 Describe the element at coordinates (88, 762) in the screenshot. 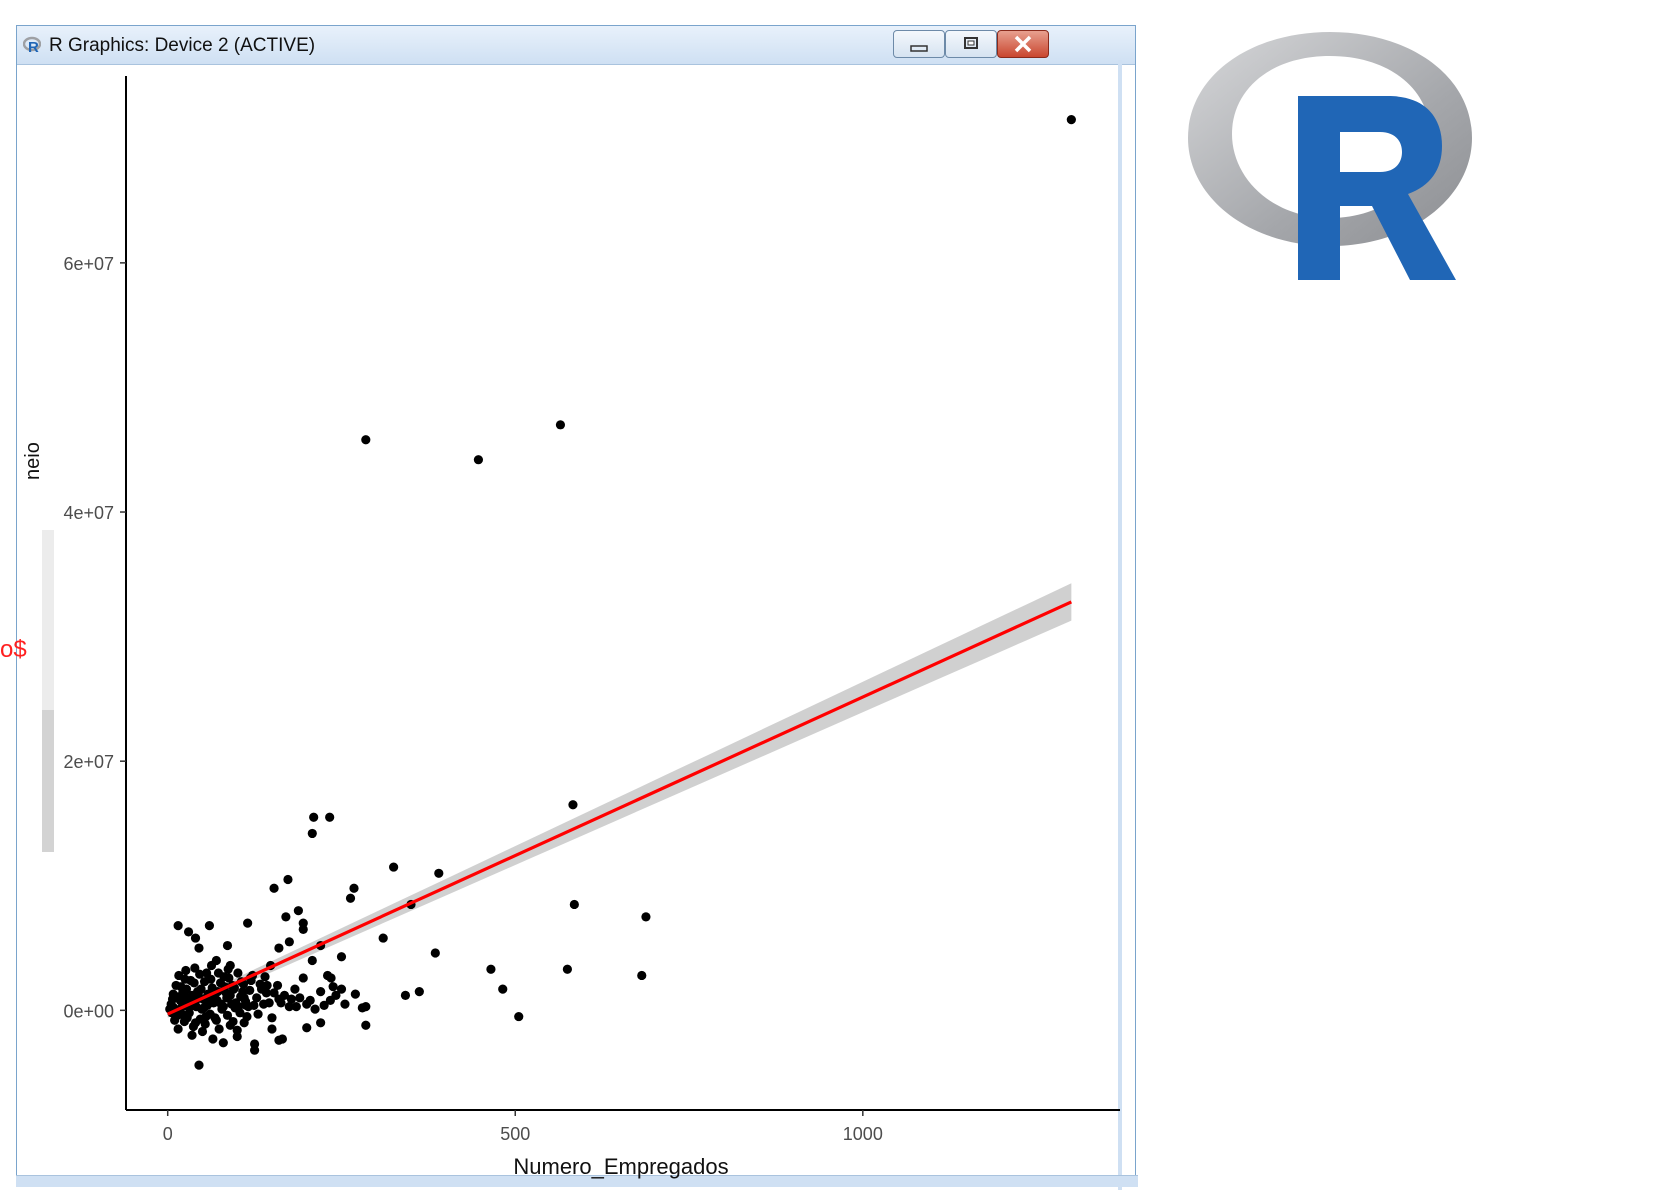

I see `y-tick-label: 2e+07` at that location.